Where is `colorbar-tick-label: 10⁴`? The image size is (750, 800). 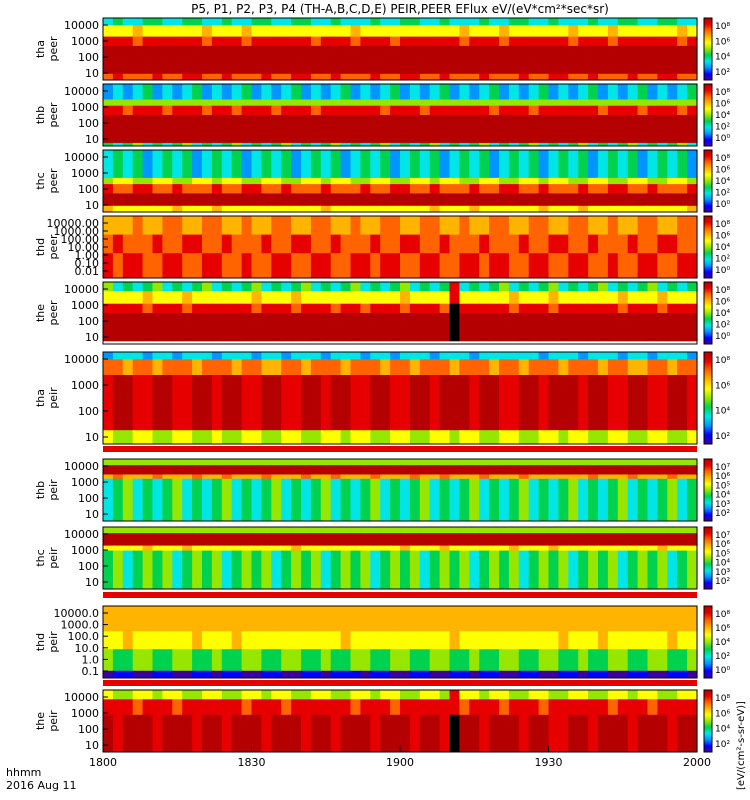 colorbar-tick-label: 10⁴ is located at coordinates (722, 564).